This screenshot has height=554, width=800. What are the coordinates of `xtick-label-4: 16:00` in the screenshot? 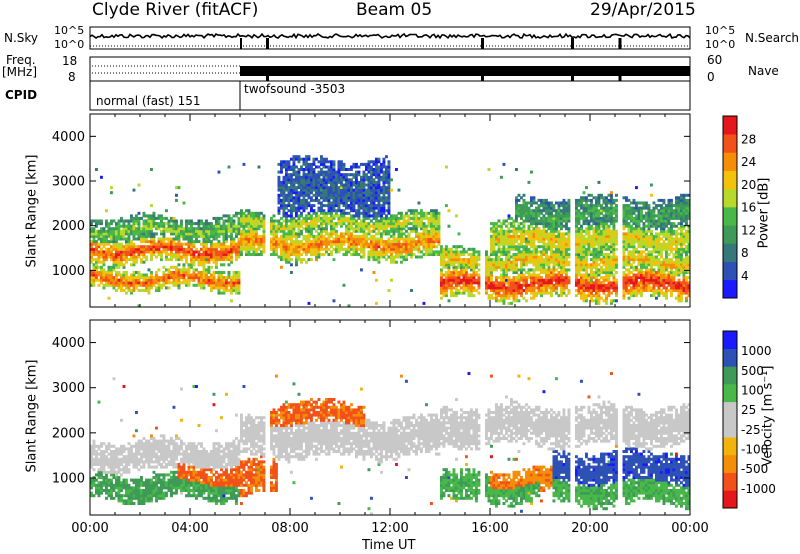 It's located at (489, 528).